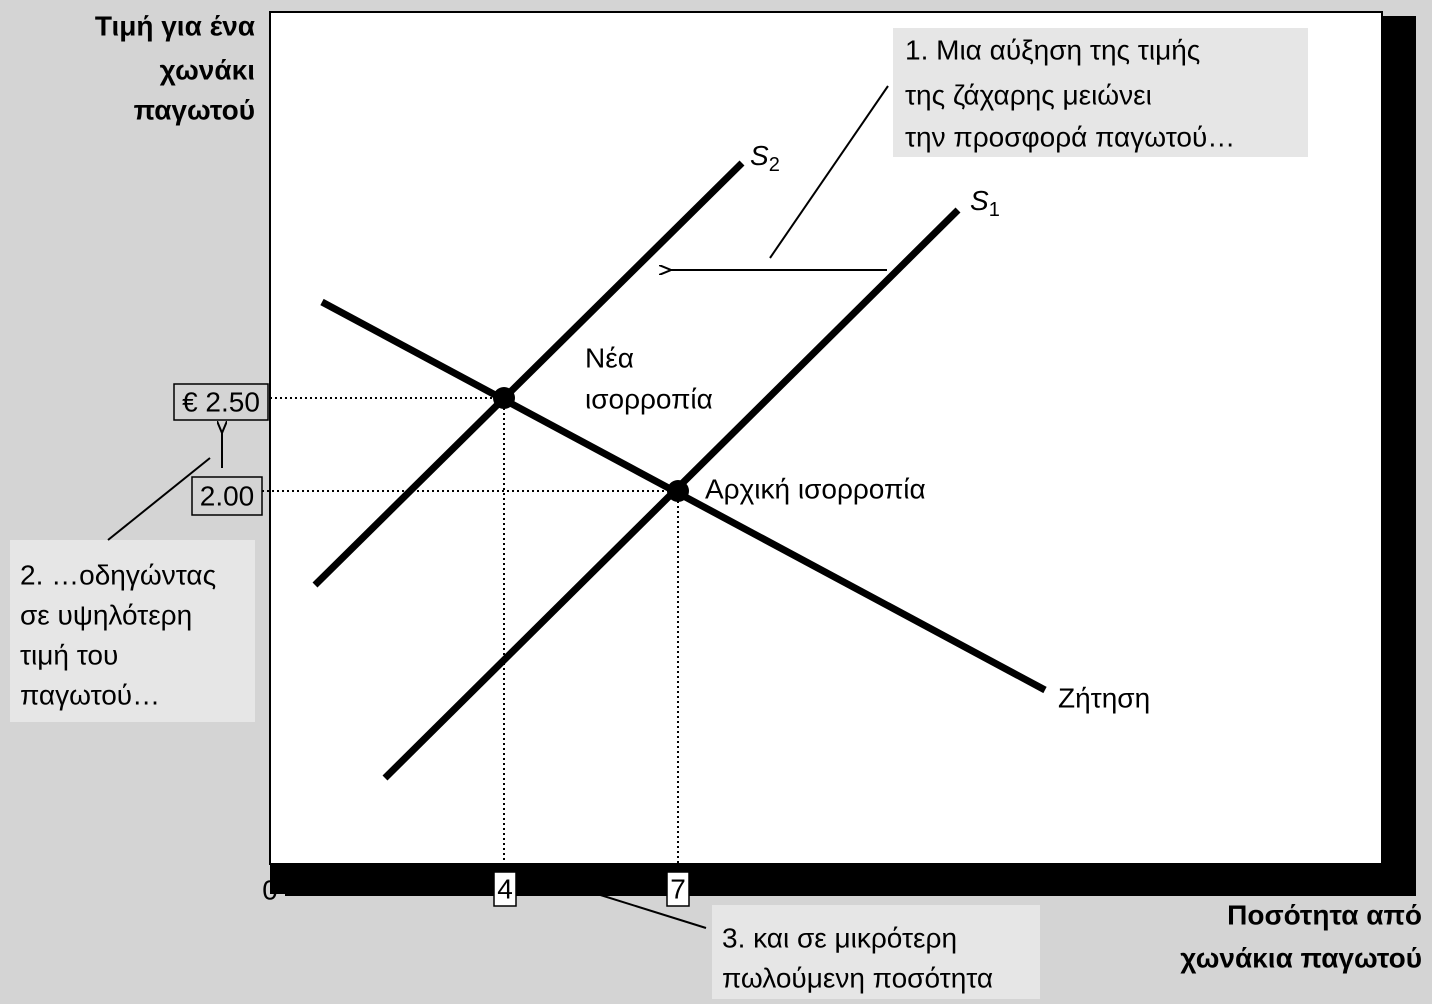  What do you see at coordinates (1028, 94) in the screenshot?
I see `callout-text: της ζάχαρης μειώνει` at bounding box center [1028, 94].